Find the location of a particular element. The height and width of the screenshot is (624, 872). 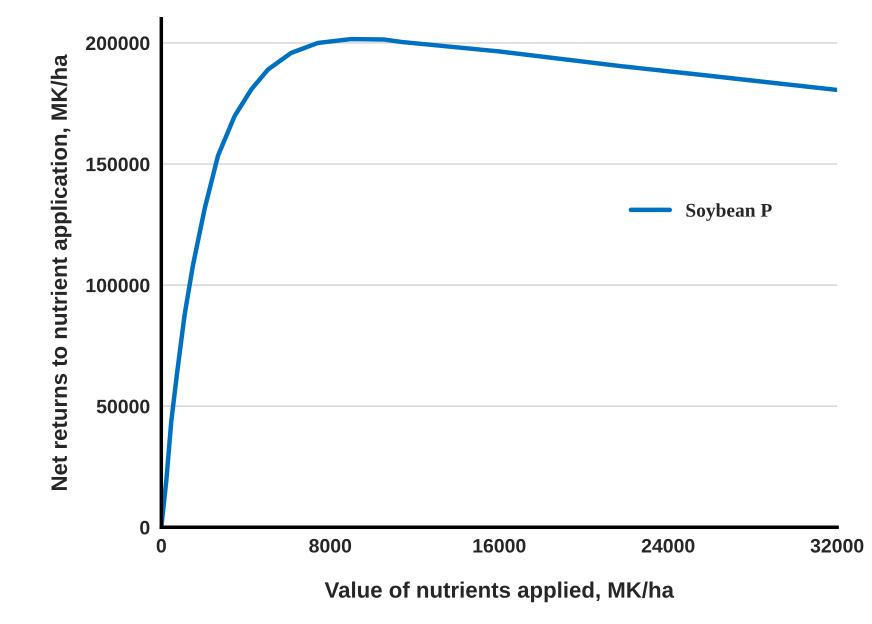

x-axis-title: Value of nutrients applied, MK/ha is located at coordinates (499, 592).